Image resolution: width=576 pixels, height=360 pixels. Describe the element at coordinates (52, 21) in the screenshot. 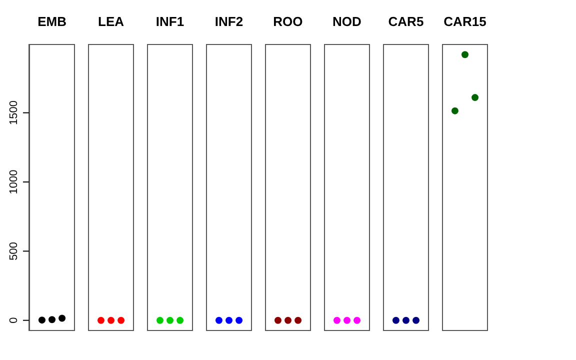

I see `x-tick-label: EMB` at that location.